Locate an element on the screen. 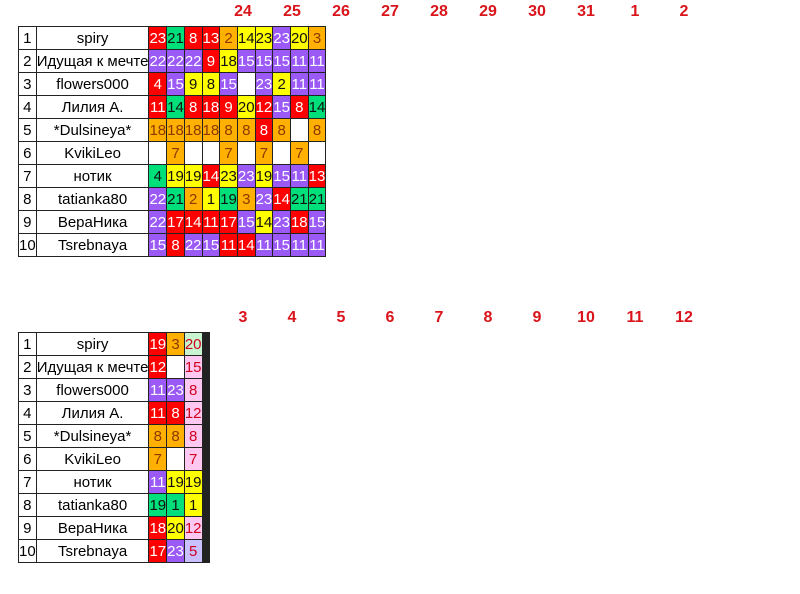 Image resolution: width=800 pixels, height=594 pixels. table-row: 8 tatianka80 19 1 1 is located at coordinates (114, 505).